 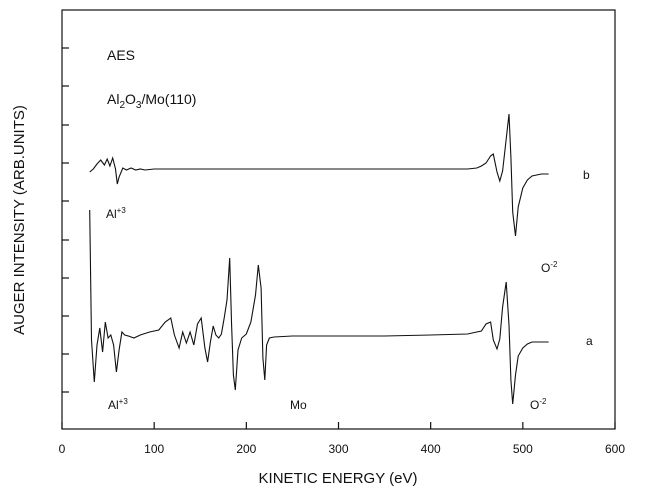 I want to click on y-axis-title: AUGER INTENSITY (ARB.UNITS), so click(x=19, y=220).